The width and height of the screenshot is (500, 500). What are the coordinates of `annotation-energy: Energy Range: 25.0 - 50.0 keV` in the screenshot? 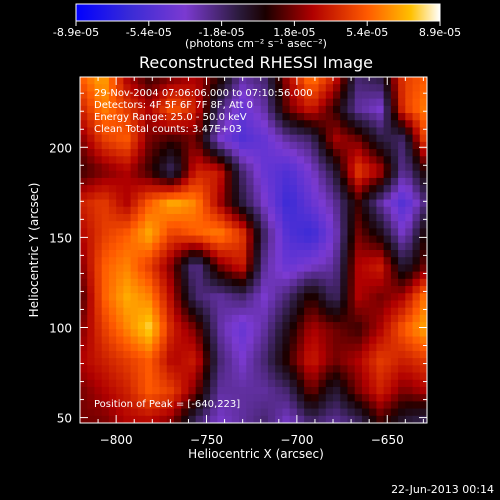 It's located at (170, 117).